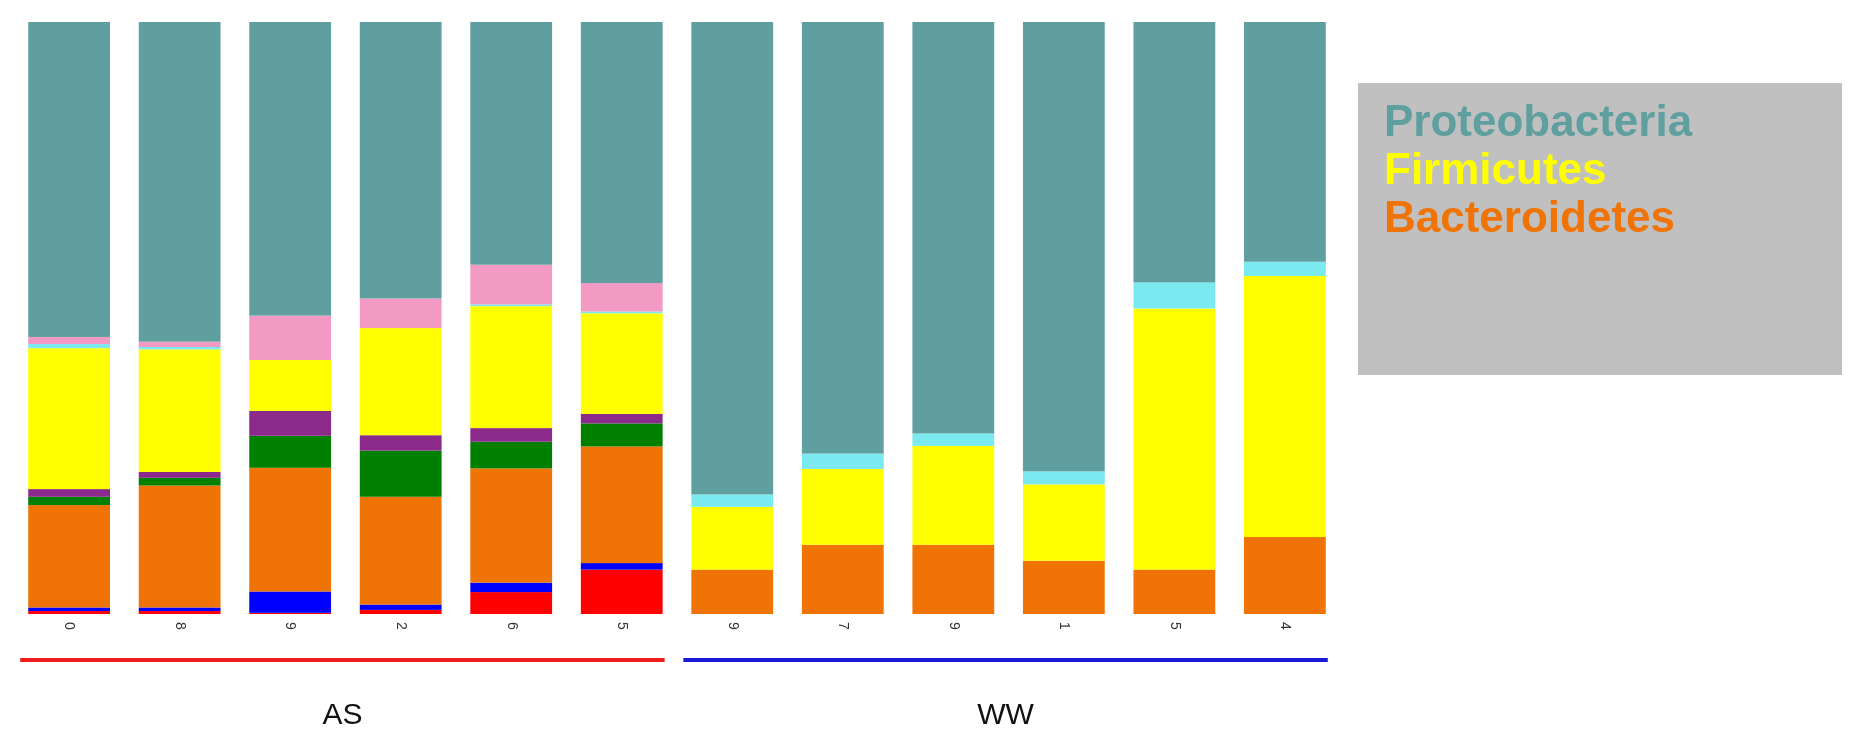 Image resolution: width=1850 pixels, height=730 pixels. What do you see at coordinates (180, 626) in the screenshot?
I see `x-tick-label: 8` at bounding box center [180, 626].